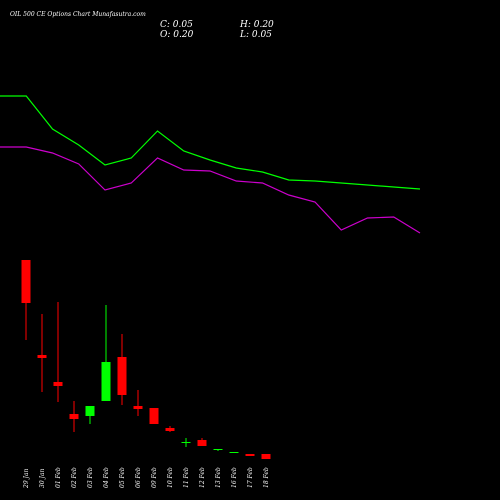  What do you see at coordinates (26, 478) in the screenshot?
I see `x-tick-label: 29 Jan` at bounding box center [26, 478].